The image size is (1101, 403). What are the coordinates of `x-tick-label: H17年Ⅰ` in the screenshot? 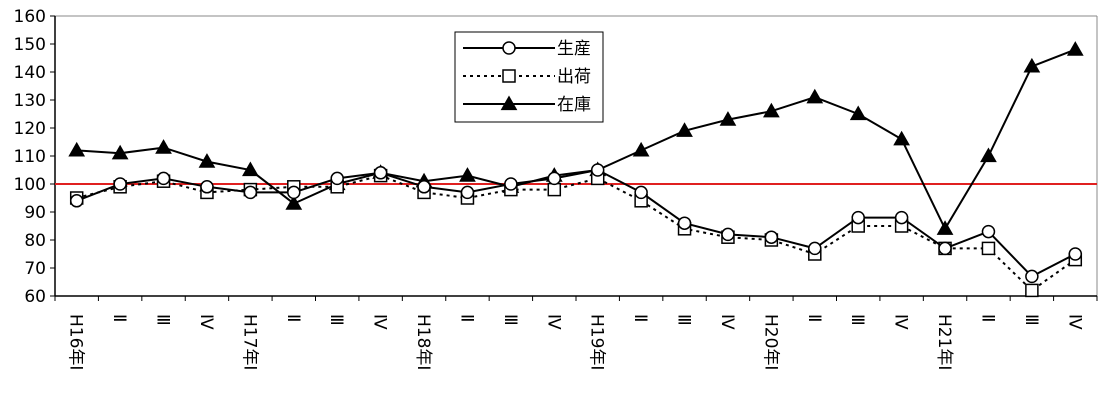 It's located at (249, 342).